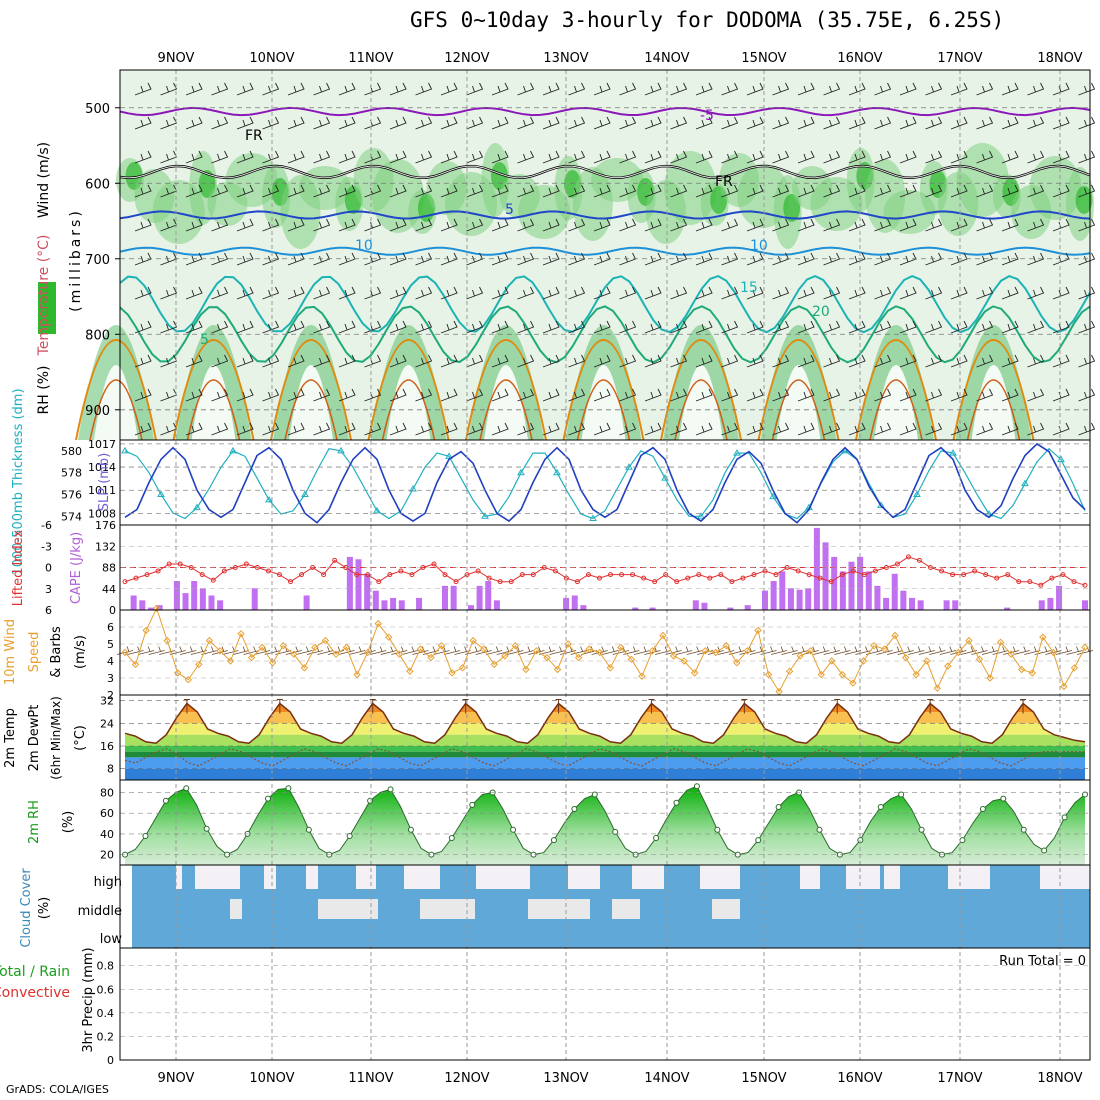 This screenshot has height=1100, width=1100. What do you see at coordinates (364, 246) in the screenshot?
I see `contour-label: 10` at bounding box center [364, 246].